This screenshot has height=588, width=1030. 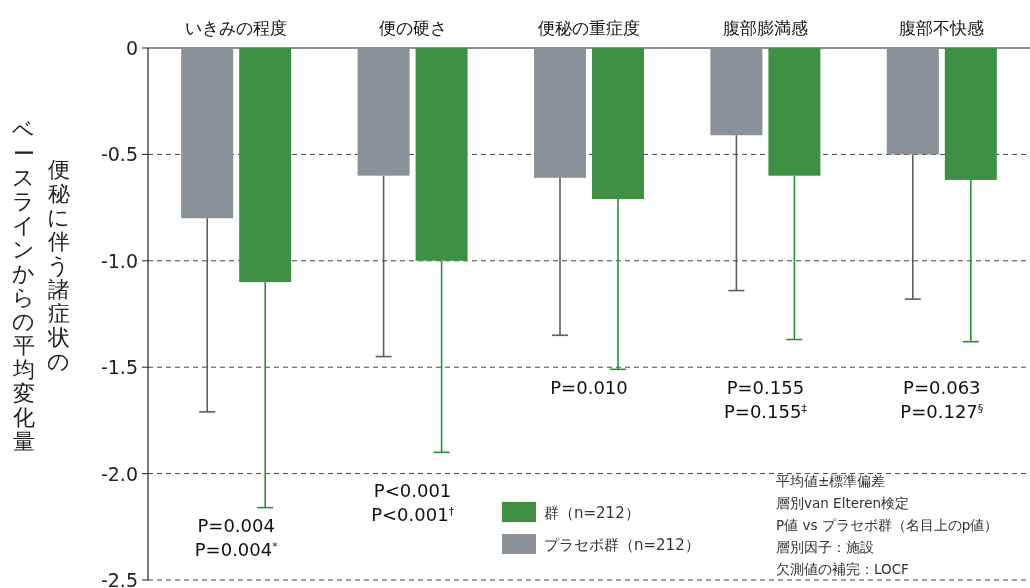 What do you see at coordinates (131, 48) in the screenshot?
I see `y-tick-label: 0` at bounding box center [131, 48].